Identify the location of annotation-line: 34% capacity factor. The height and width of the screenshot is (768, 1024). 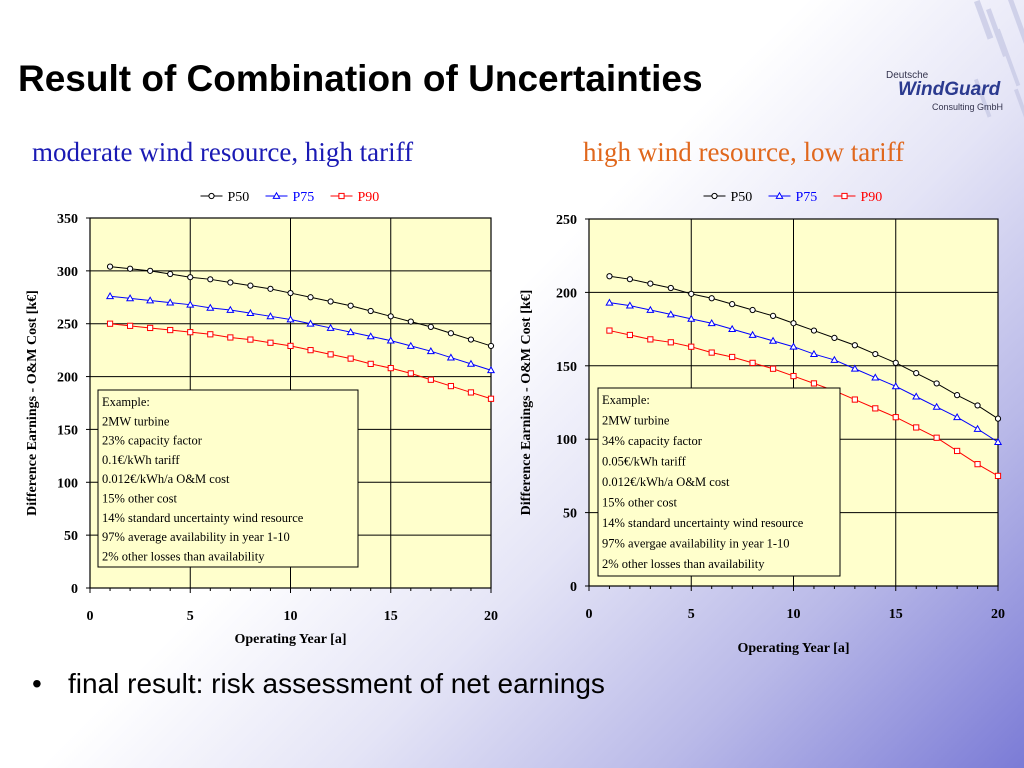
(652, 441).